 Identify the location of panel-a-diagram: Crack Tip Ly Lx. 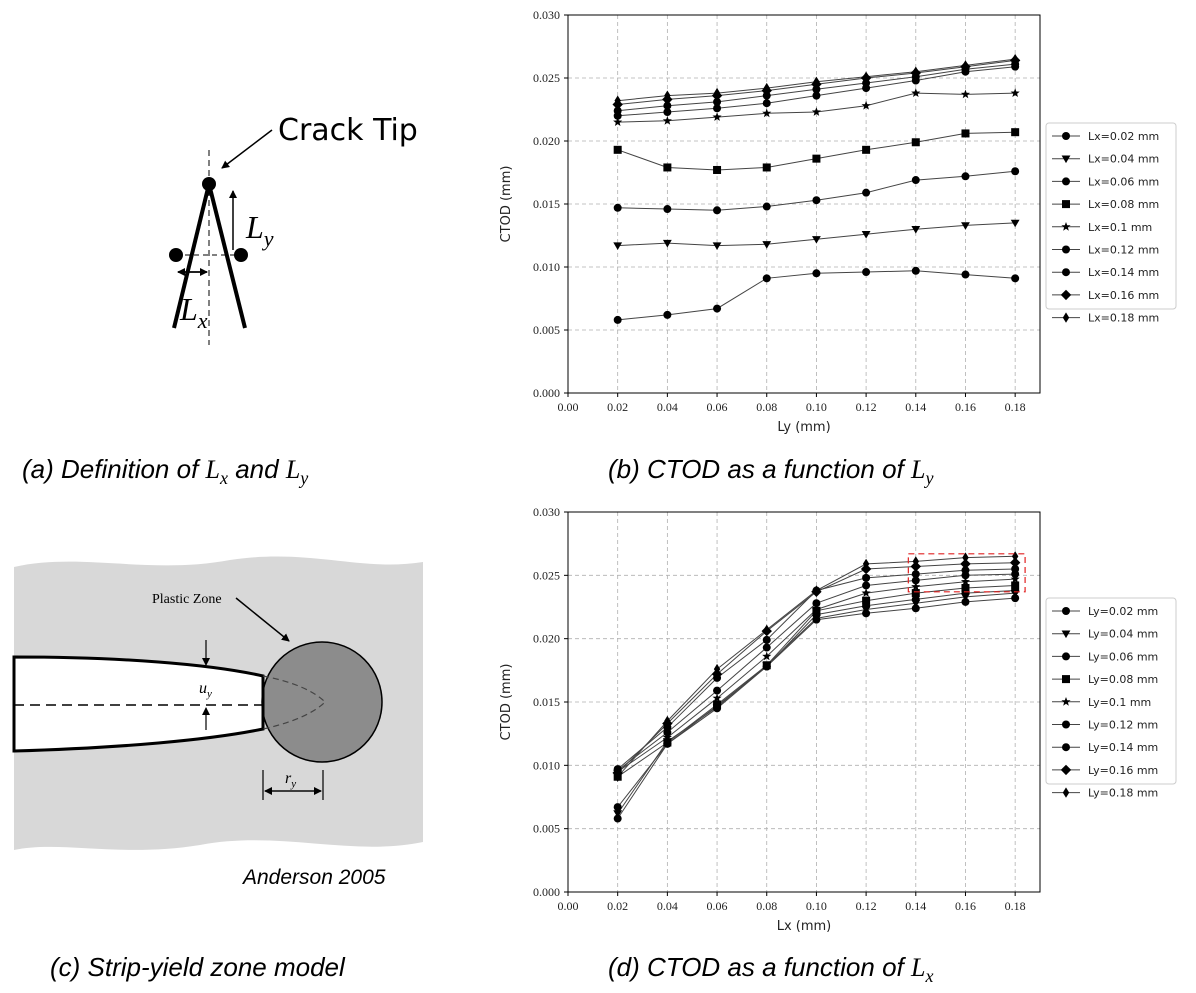
(293, 229).